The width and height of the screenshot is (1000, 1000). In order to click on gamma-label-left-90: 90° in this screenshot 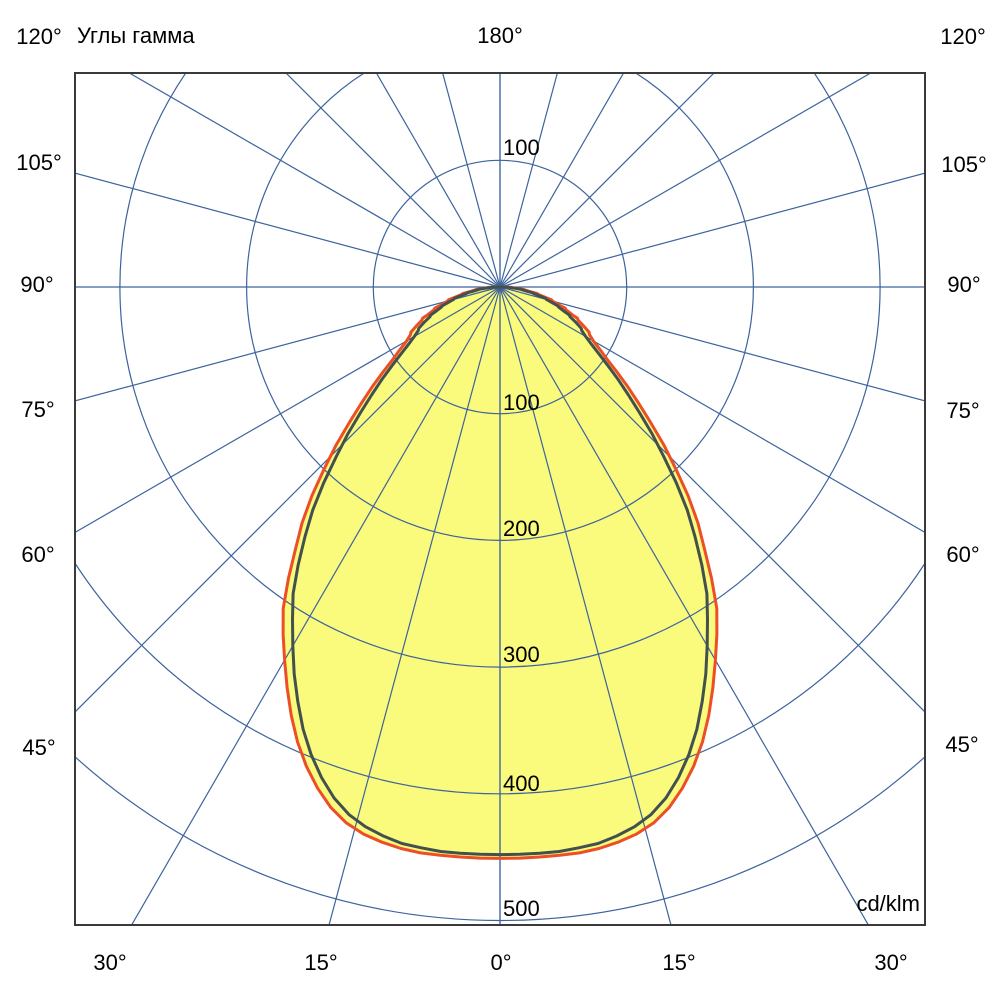, I will do `click(37, 284)`.